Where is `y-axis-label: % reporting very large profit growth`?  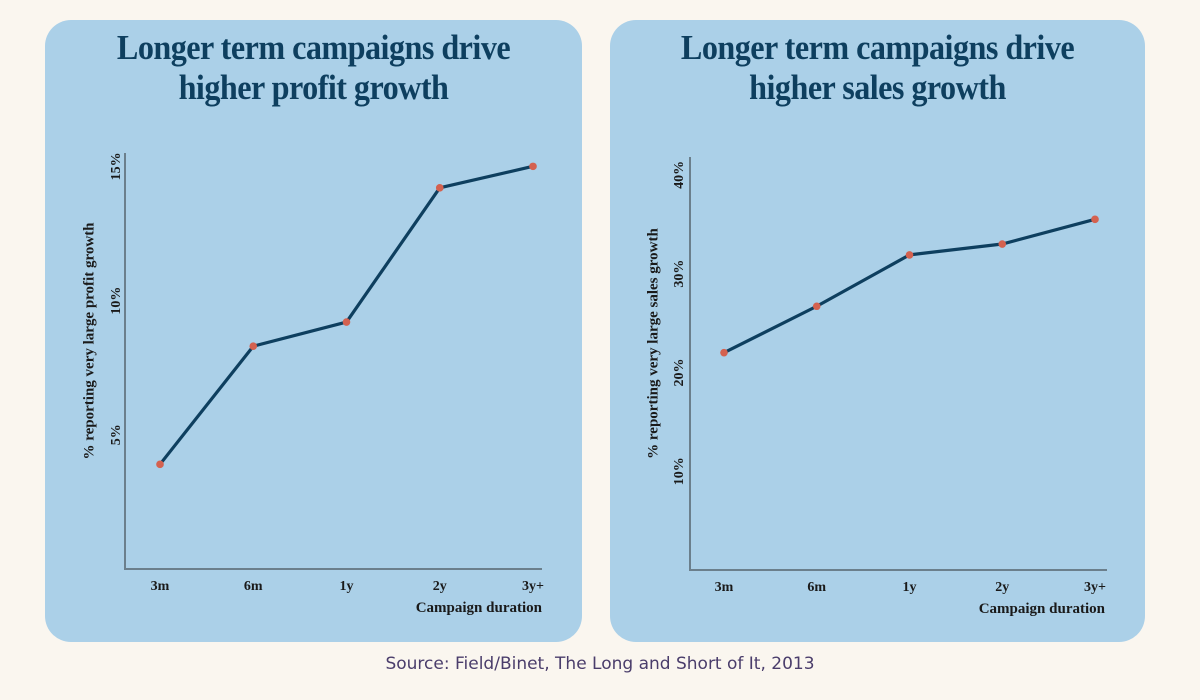
y-axis-label: % reporting very large profit growth is located at coordinates (89, 341).